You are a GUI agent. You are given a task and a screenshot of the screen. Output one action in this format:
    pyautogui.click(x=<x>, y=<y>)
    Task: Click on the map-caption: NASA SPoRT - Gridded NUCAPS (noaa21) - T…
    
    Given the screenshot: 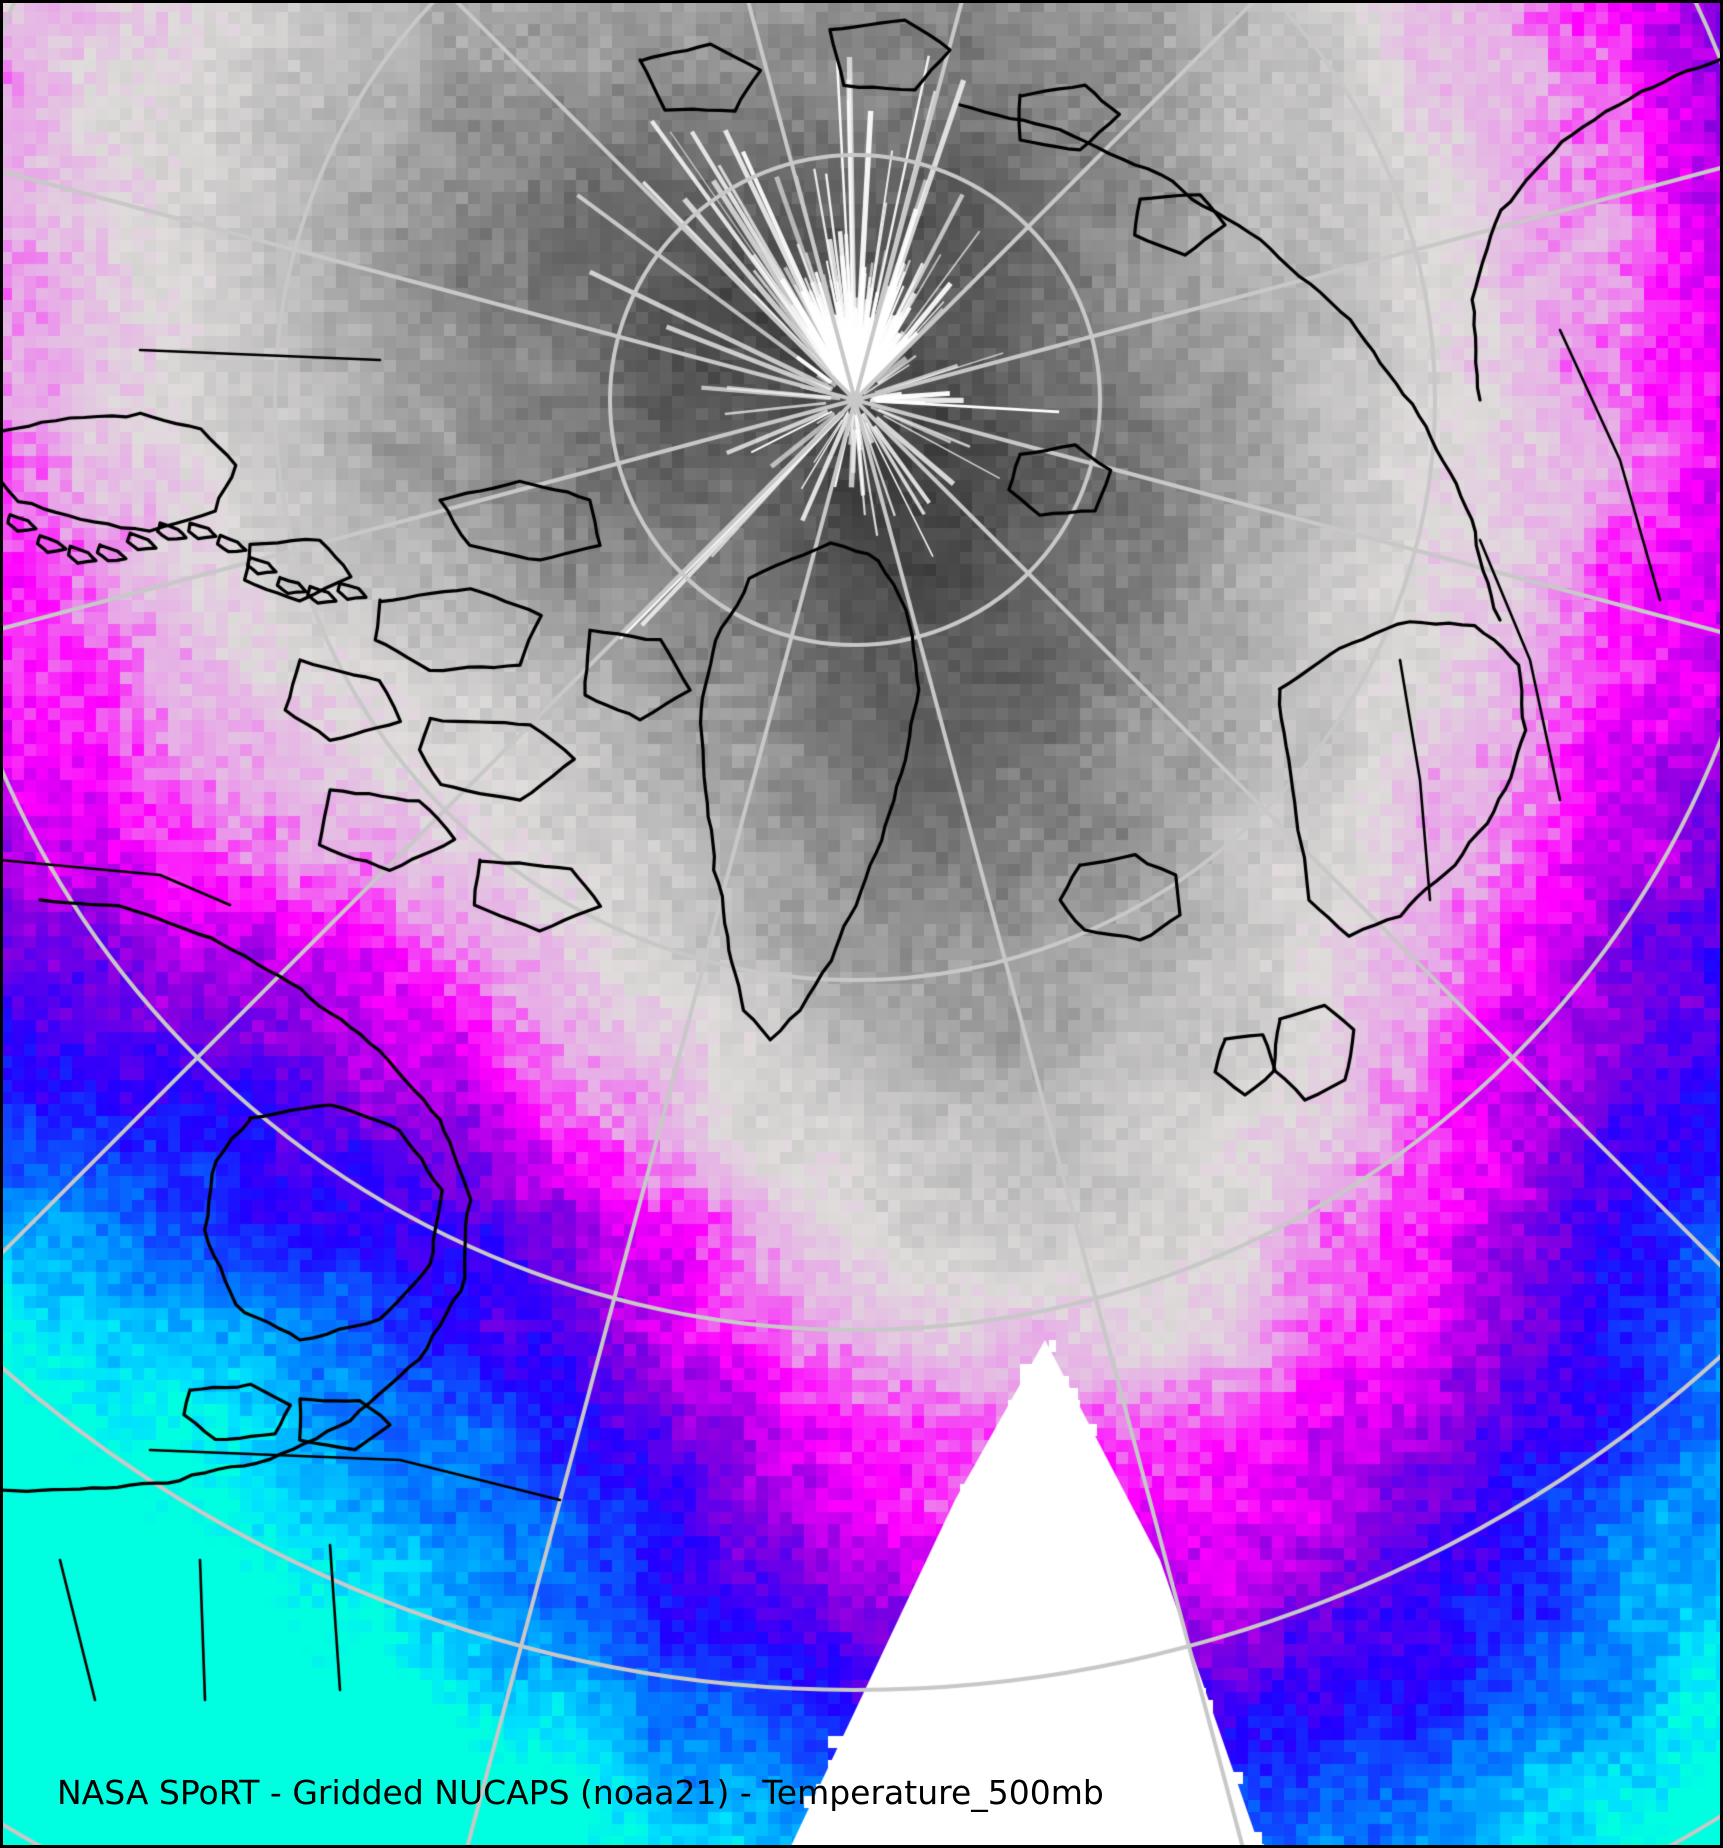 What is the action you would take?
    pyautogui.click(x=580, y=1791)
    